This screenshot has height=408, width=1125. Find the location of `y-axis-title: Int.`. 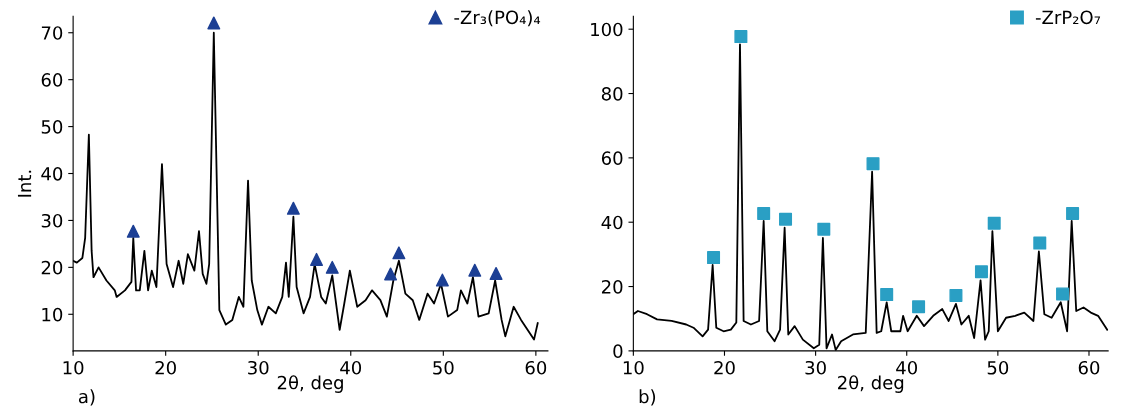

y-axis-title: Int. is located at coordinates (24, 183).